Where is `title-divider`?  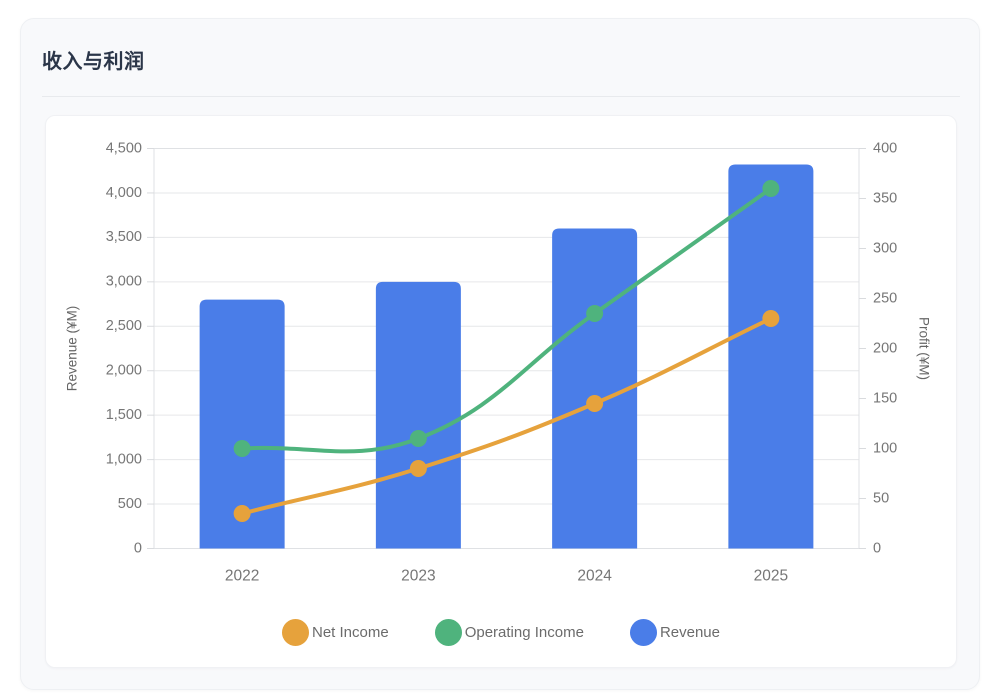
title-divider is located at coordinates (501, 96).